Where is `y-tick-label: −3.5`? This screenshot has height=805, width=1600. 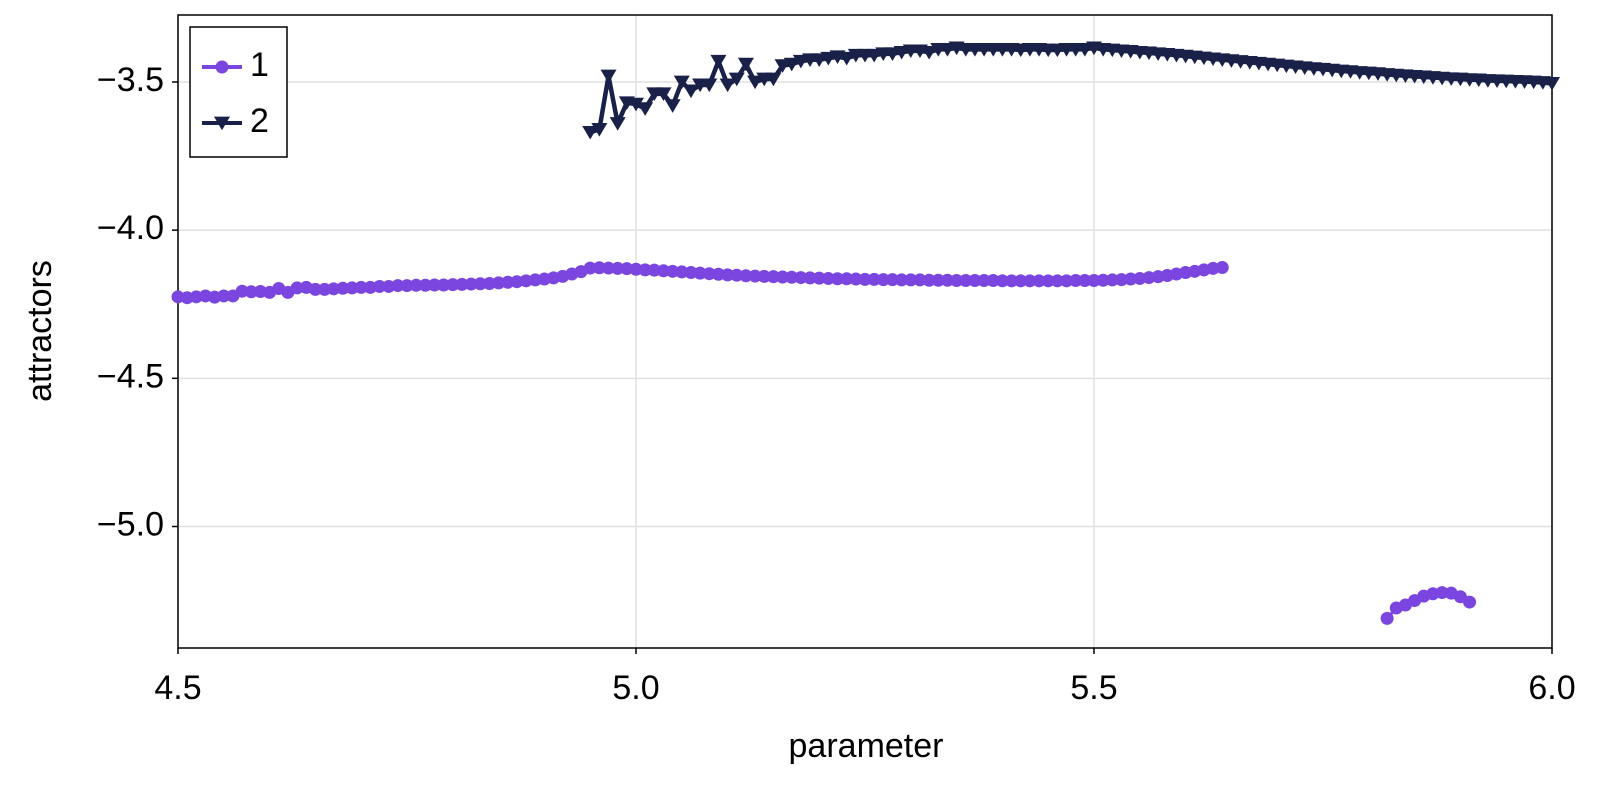
y-tick-label: −3.5 is located at coordinates (130, 80).